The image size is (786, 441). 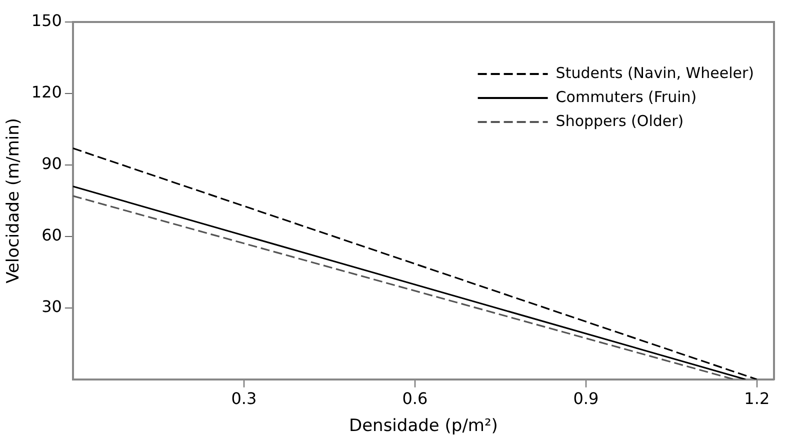 I want to click on x-tick-label: 0.9, so click(x=586, y=398).